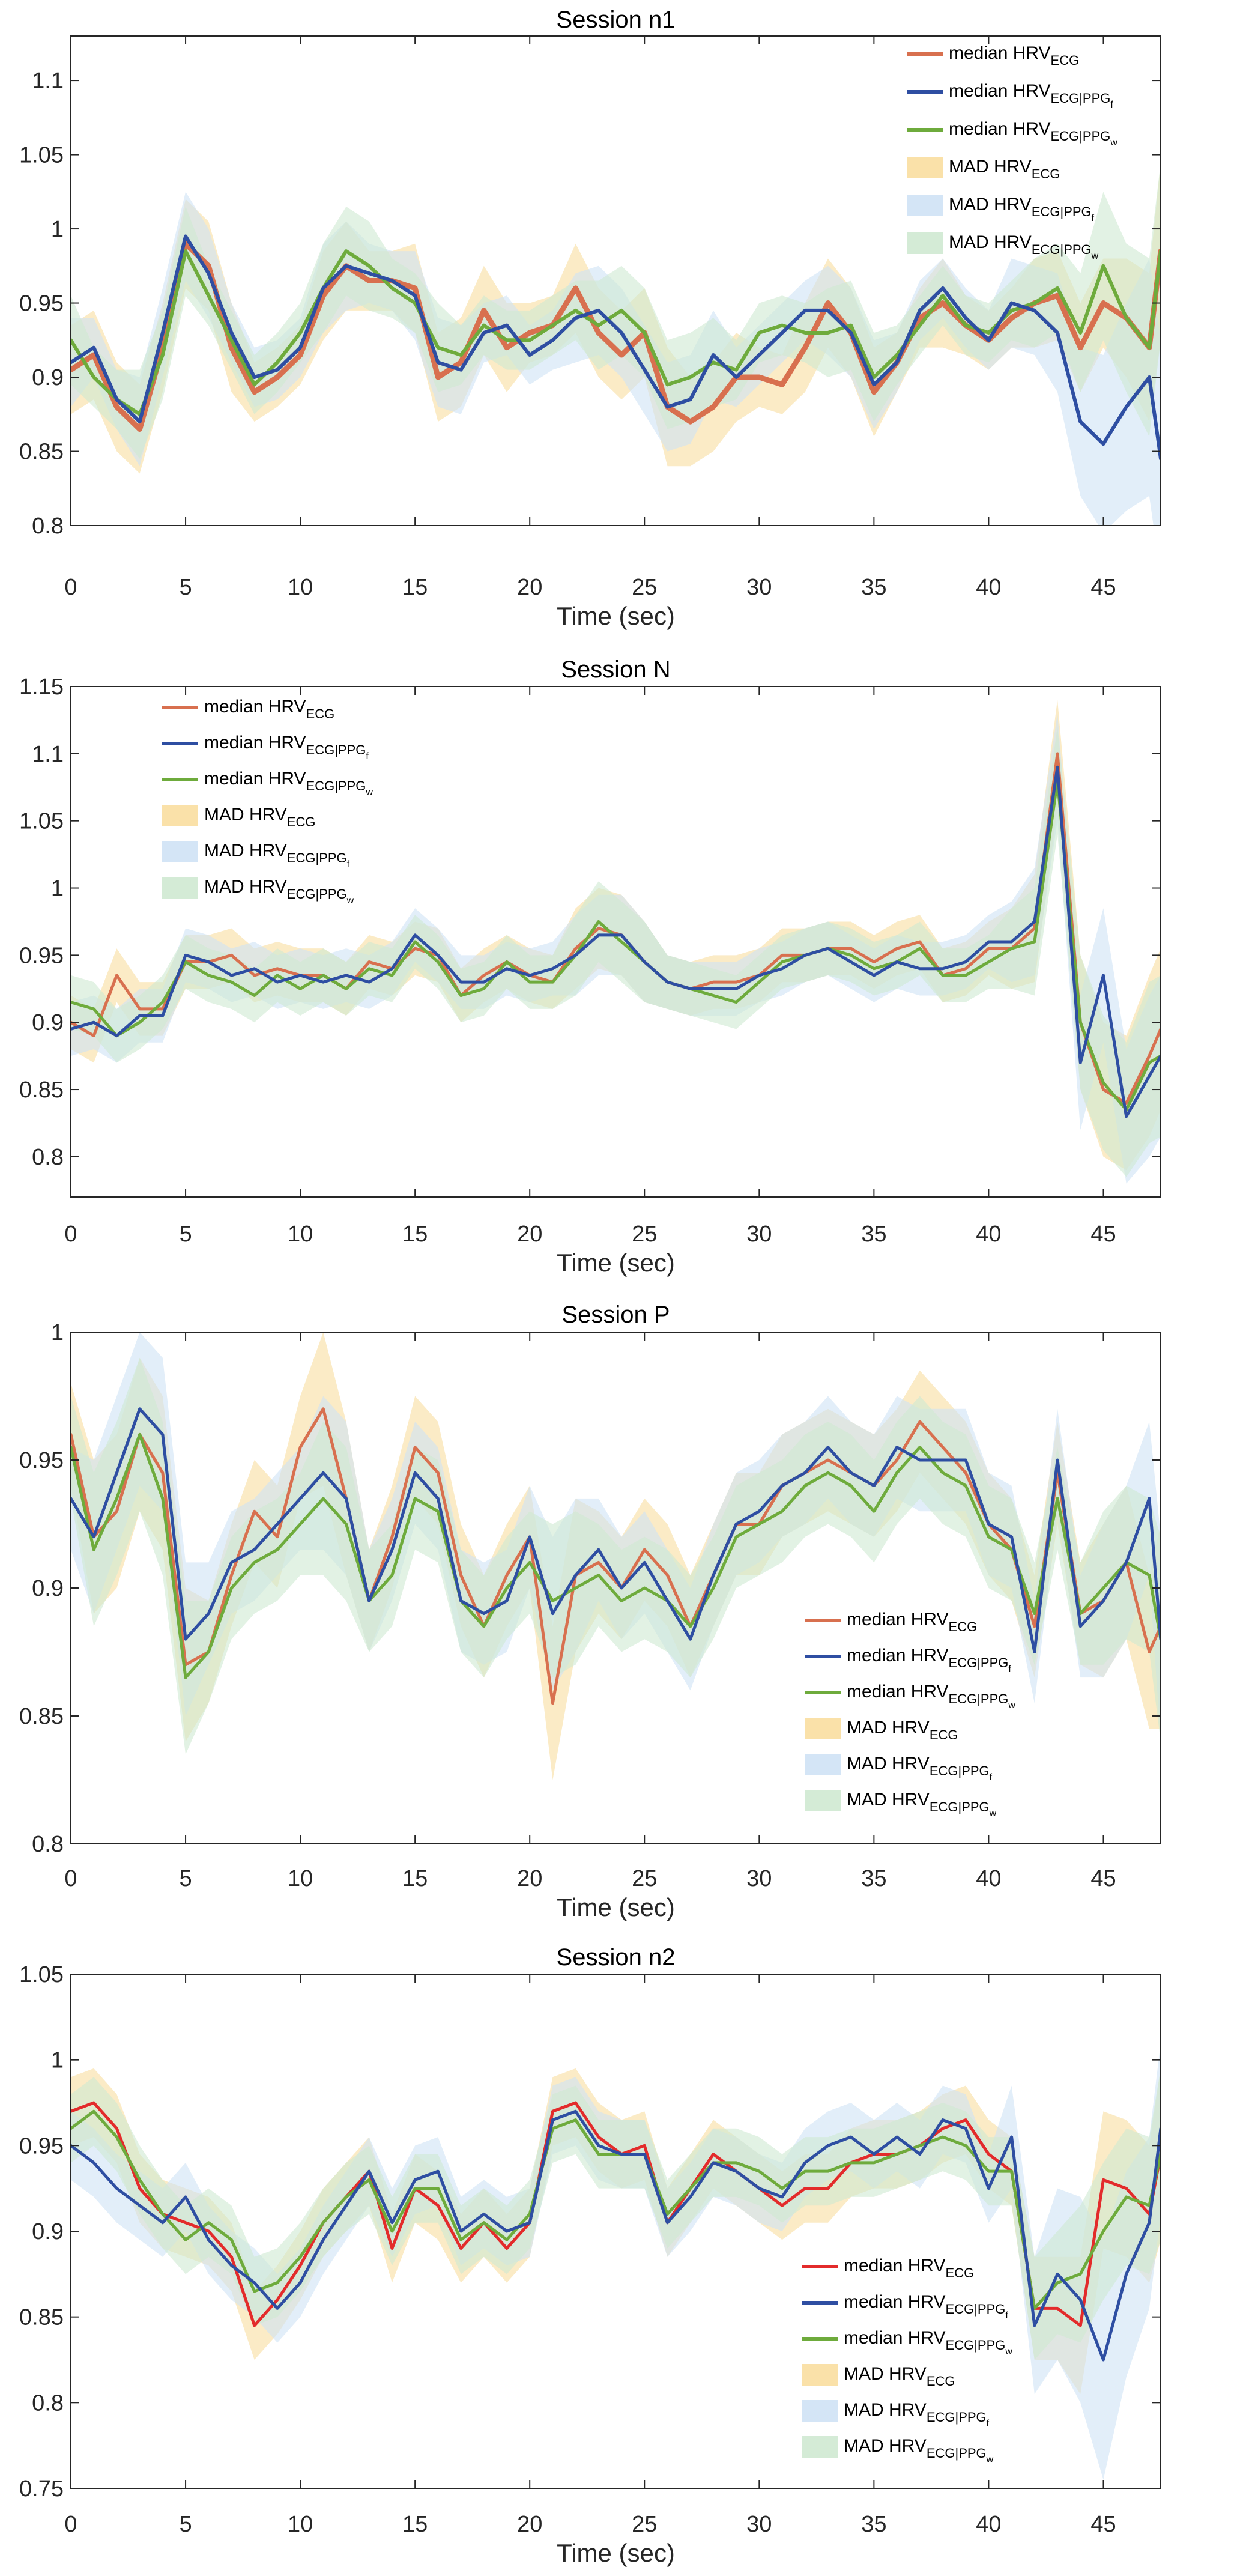 Image resolution: width=1246 pixels, height=2576 pixels. I want to click on legend-label-median-w-sub: ECG|PPG, so click(979, 1698).